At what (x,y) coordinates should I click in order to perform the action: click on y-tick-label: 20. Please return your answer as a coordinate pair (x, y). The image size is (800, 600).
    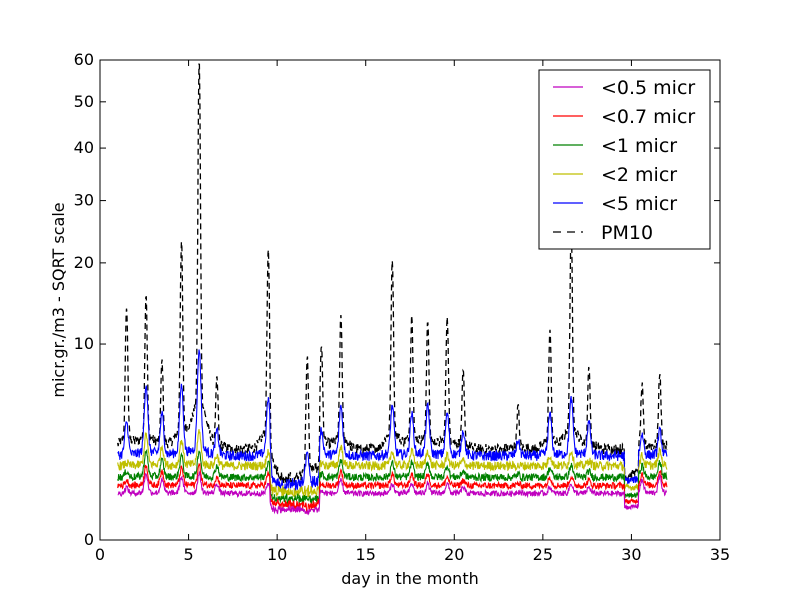
    Looking at the image, I should click on (84, 262).